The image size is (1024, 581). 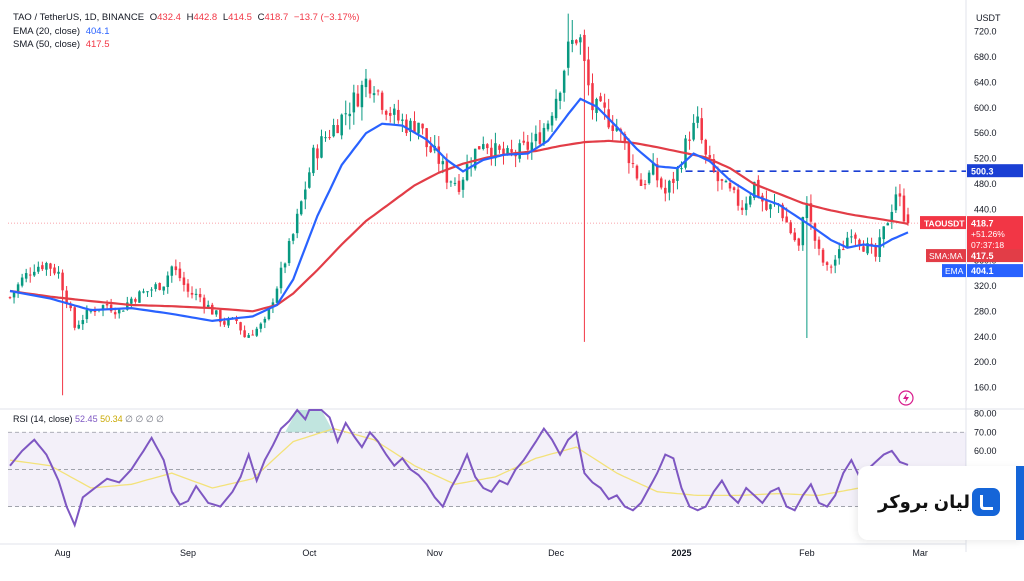 I want to click on x-tick-label: Sep, so click(x=188, y=553).